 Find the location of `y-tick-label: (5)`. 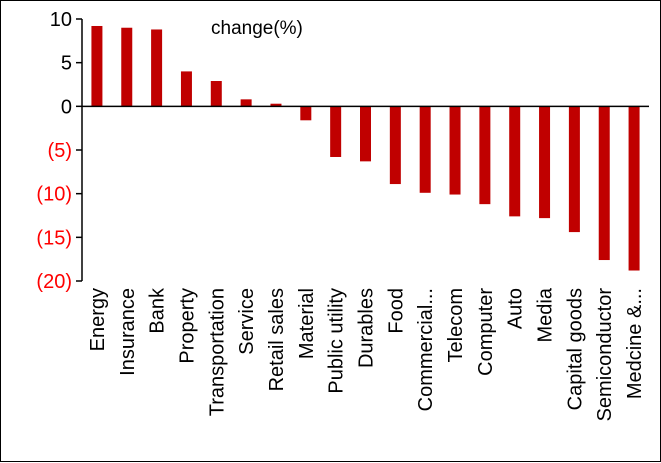

y-tick-label: (5) is located at coordinates (60, 151).